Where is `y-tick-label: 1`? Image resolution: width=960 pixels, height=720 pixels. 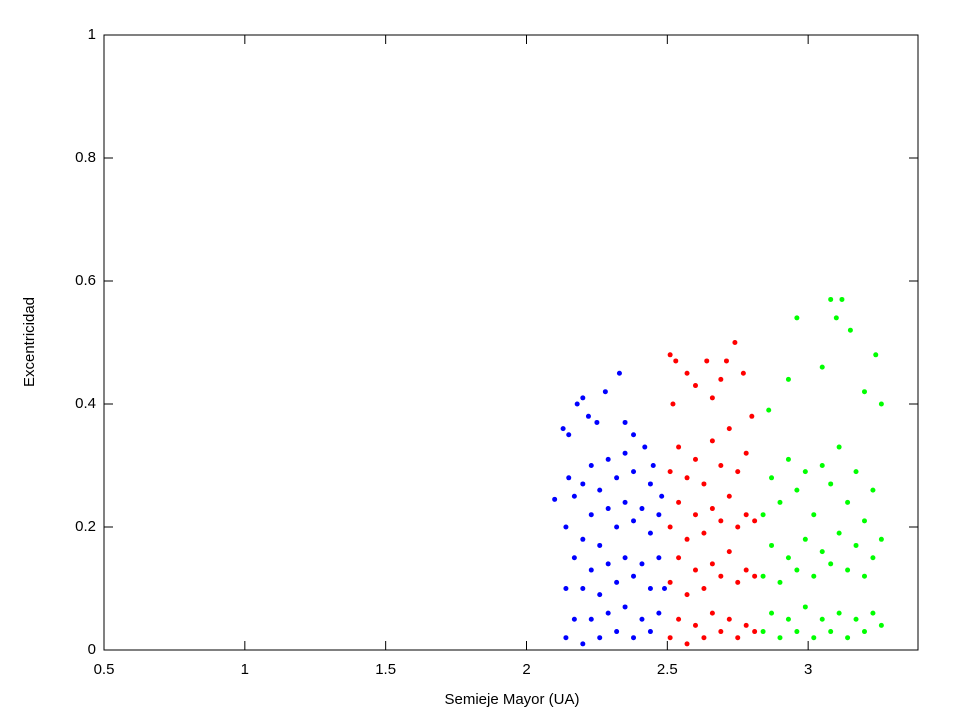
y-tick-label: 1 is located at coordinates (92, 34).